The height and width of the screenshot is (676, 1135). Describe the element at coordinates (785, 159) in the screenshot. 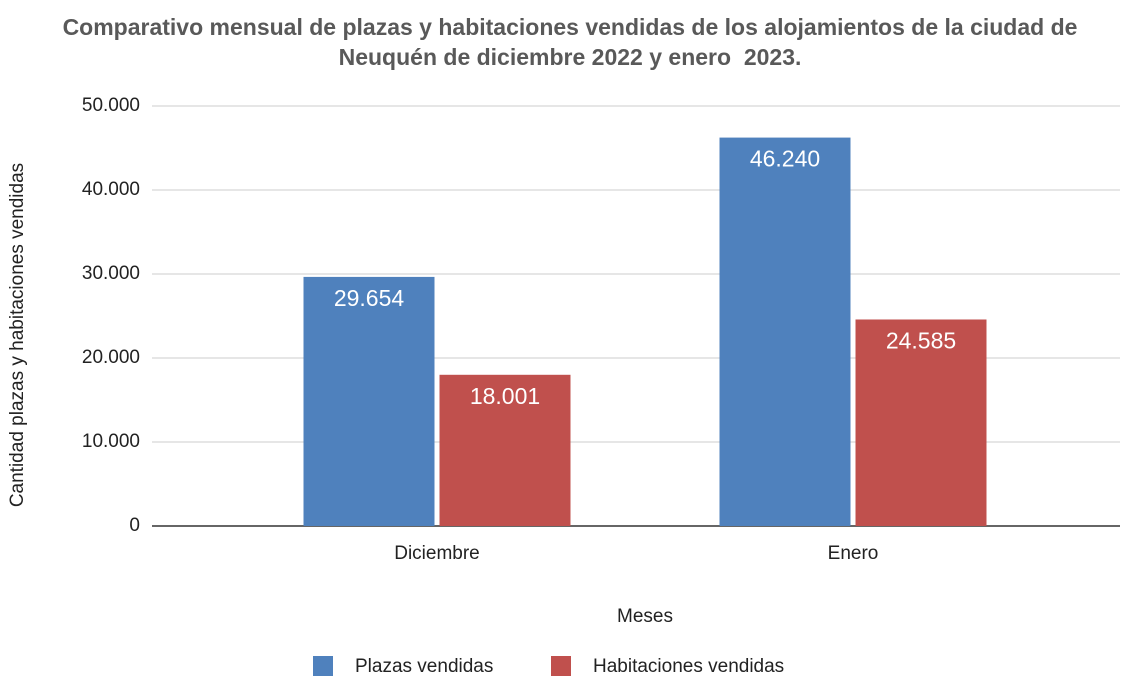

I see `value-label: 46.240` at that location.